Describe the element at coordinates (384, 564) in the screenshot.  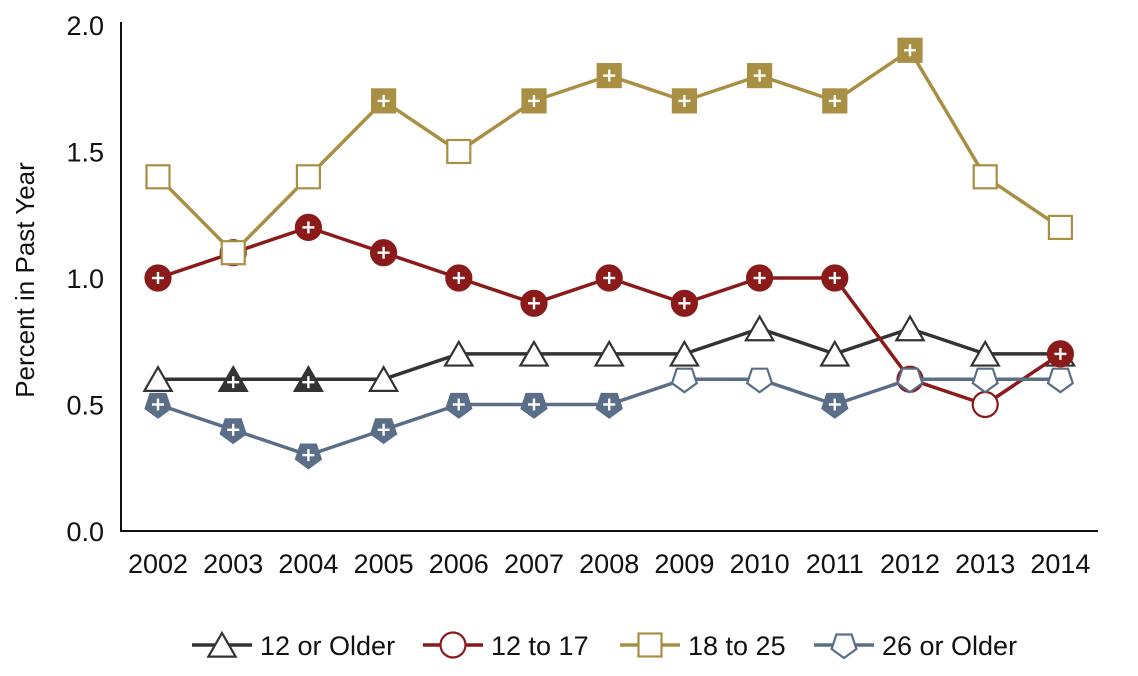
I see `x-tick-label: 2005` at that location.